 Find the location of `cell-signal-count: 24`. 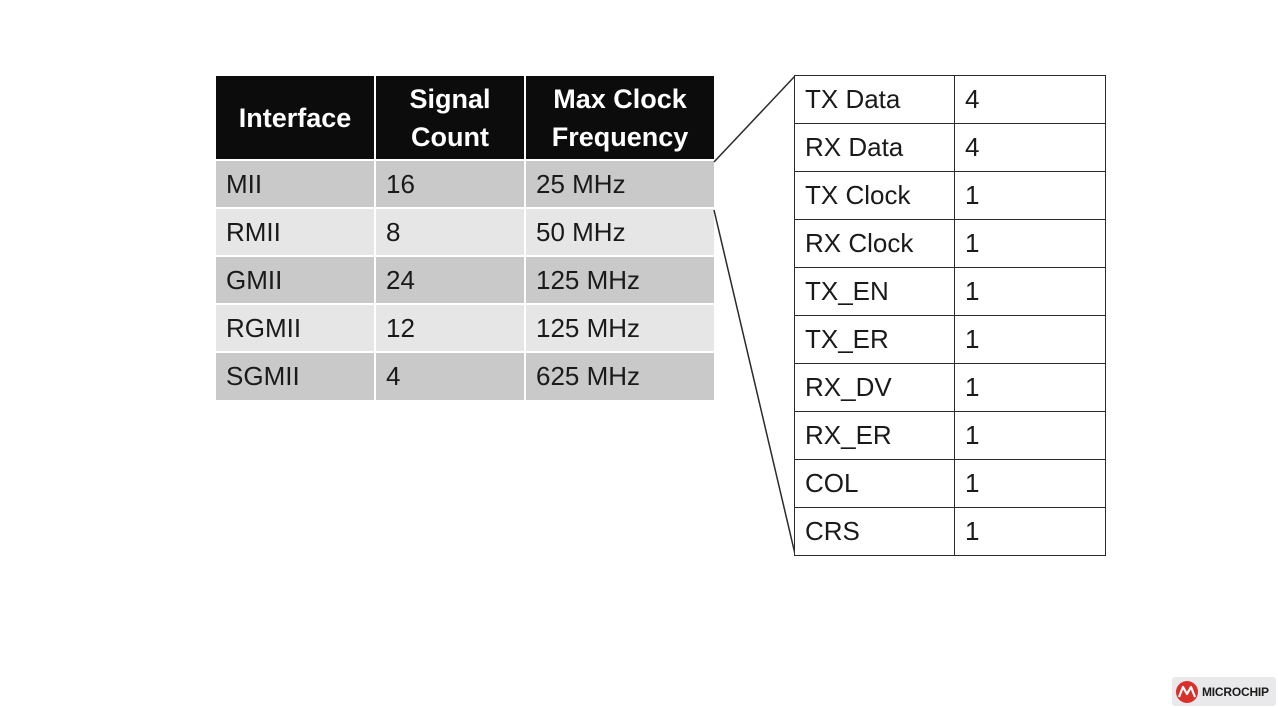

cell-signal-count: 24 is located at coordinates (450, 279).